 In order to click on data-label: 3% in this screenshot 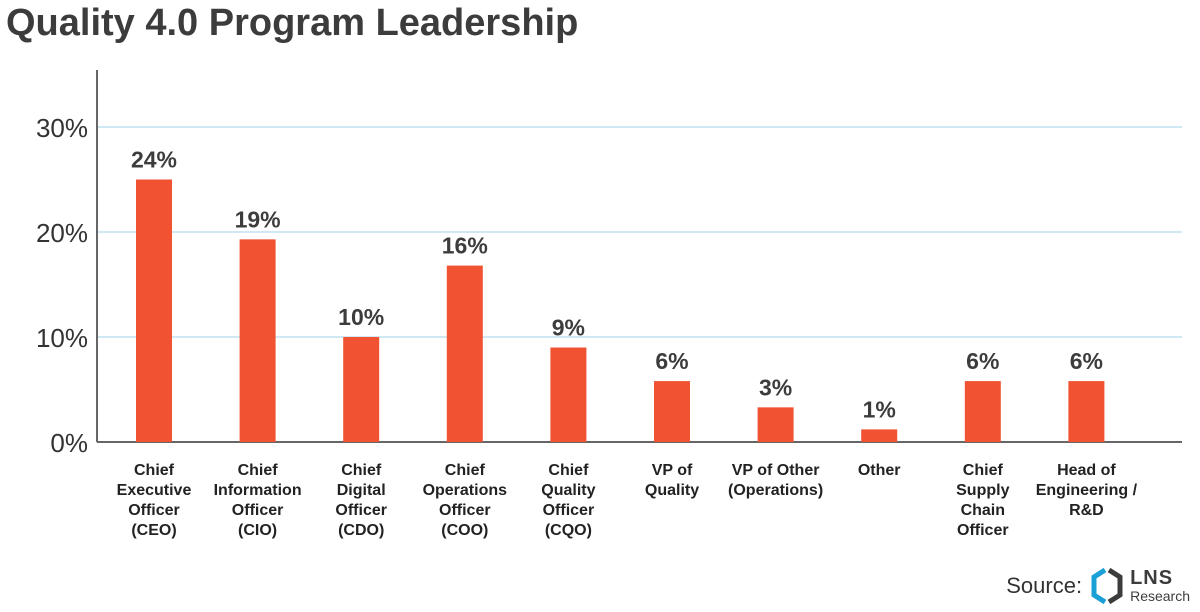, I will do `click(775, 387)`.